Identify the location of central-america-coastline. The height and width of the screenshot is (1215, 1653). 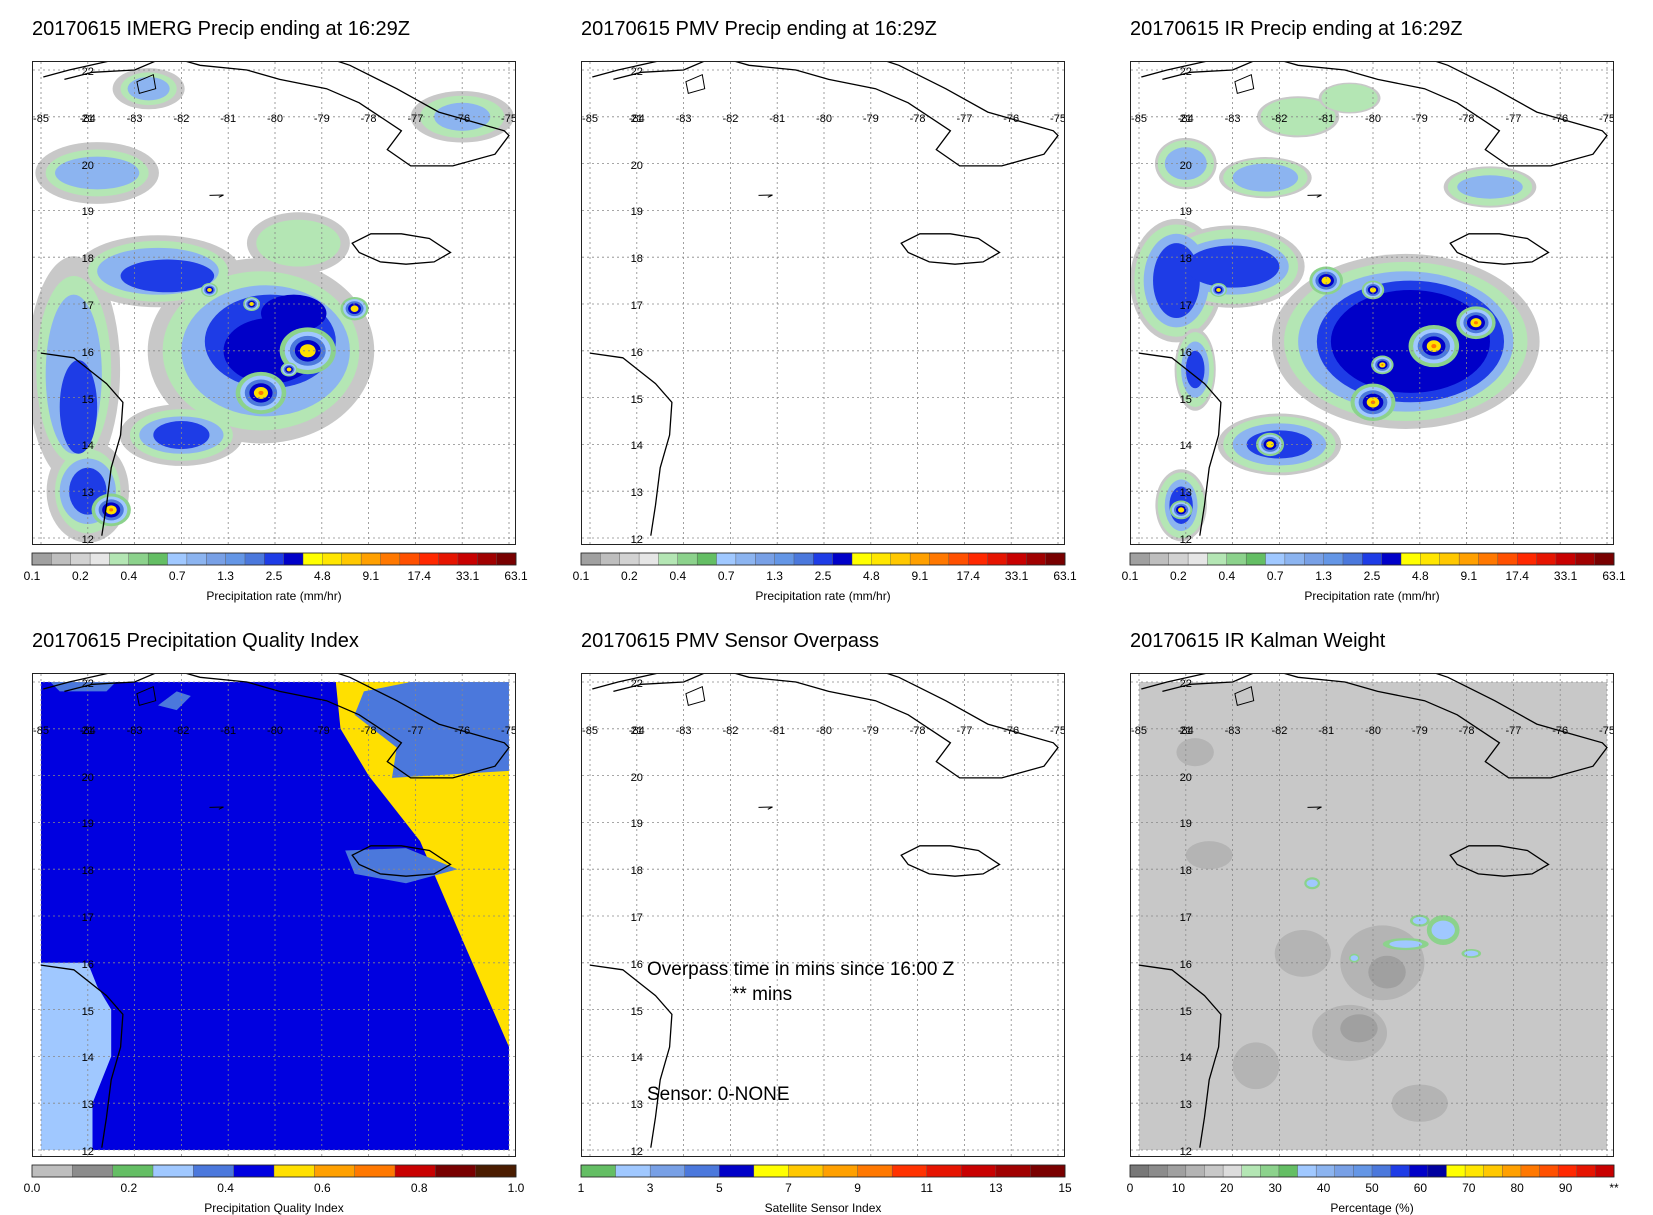
(82, 1056).